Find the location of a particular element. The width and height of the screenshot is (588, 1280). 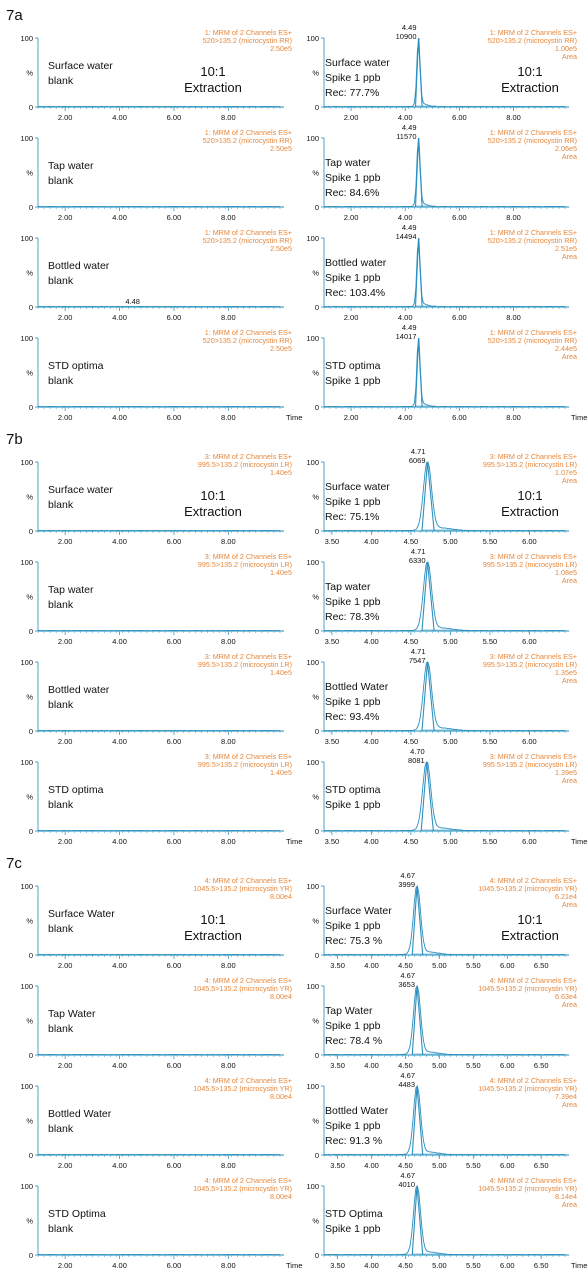

panel-header-line: 1.35e5 is located at coordinates (566, 672).